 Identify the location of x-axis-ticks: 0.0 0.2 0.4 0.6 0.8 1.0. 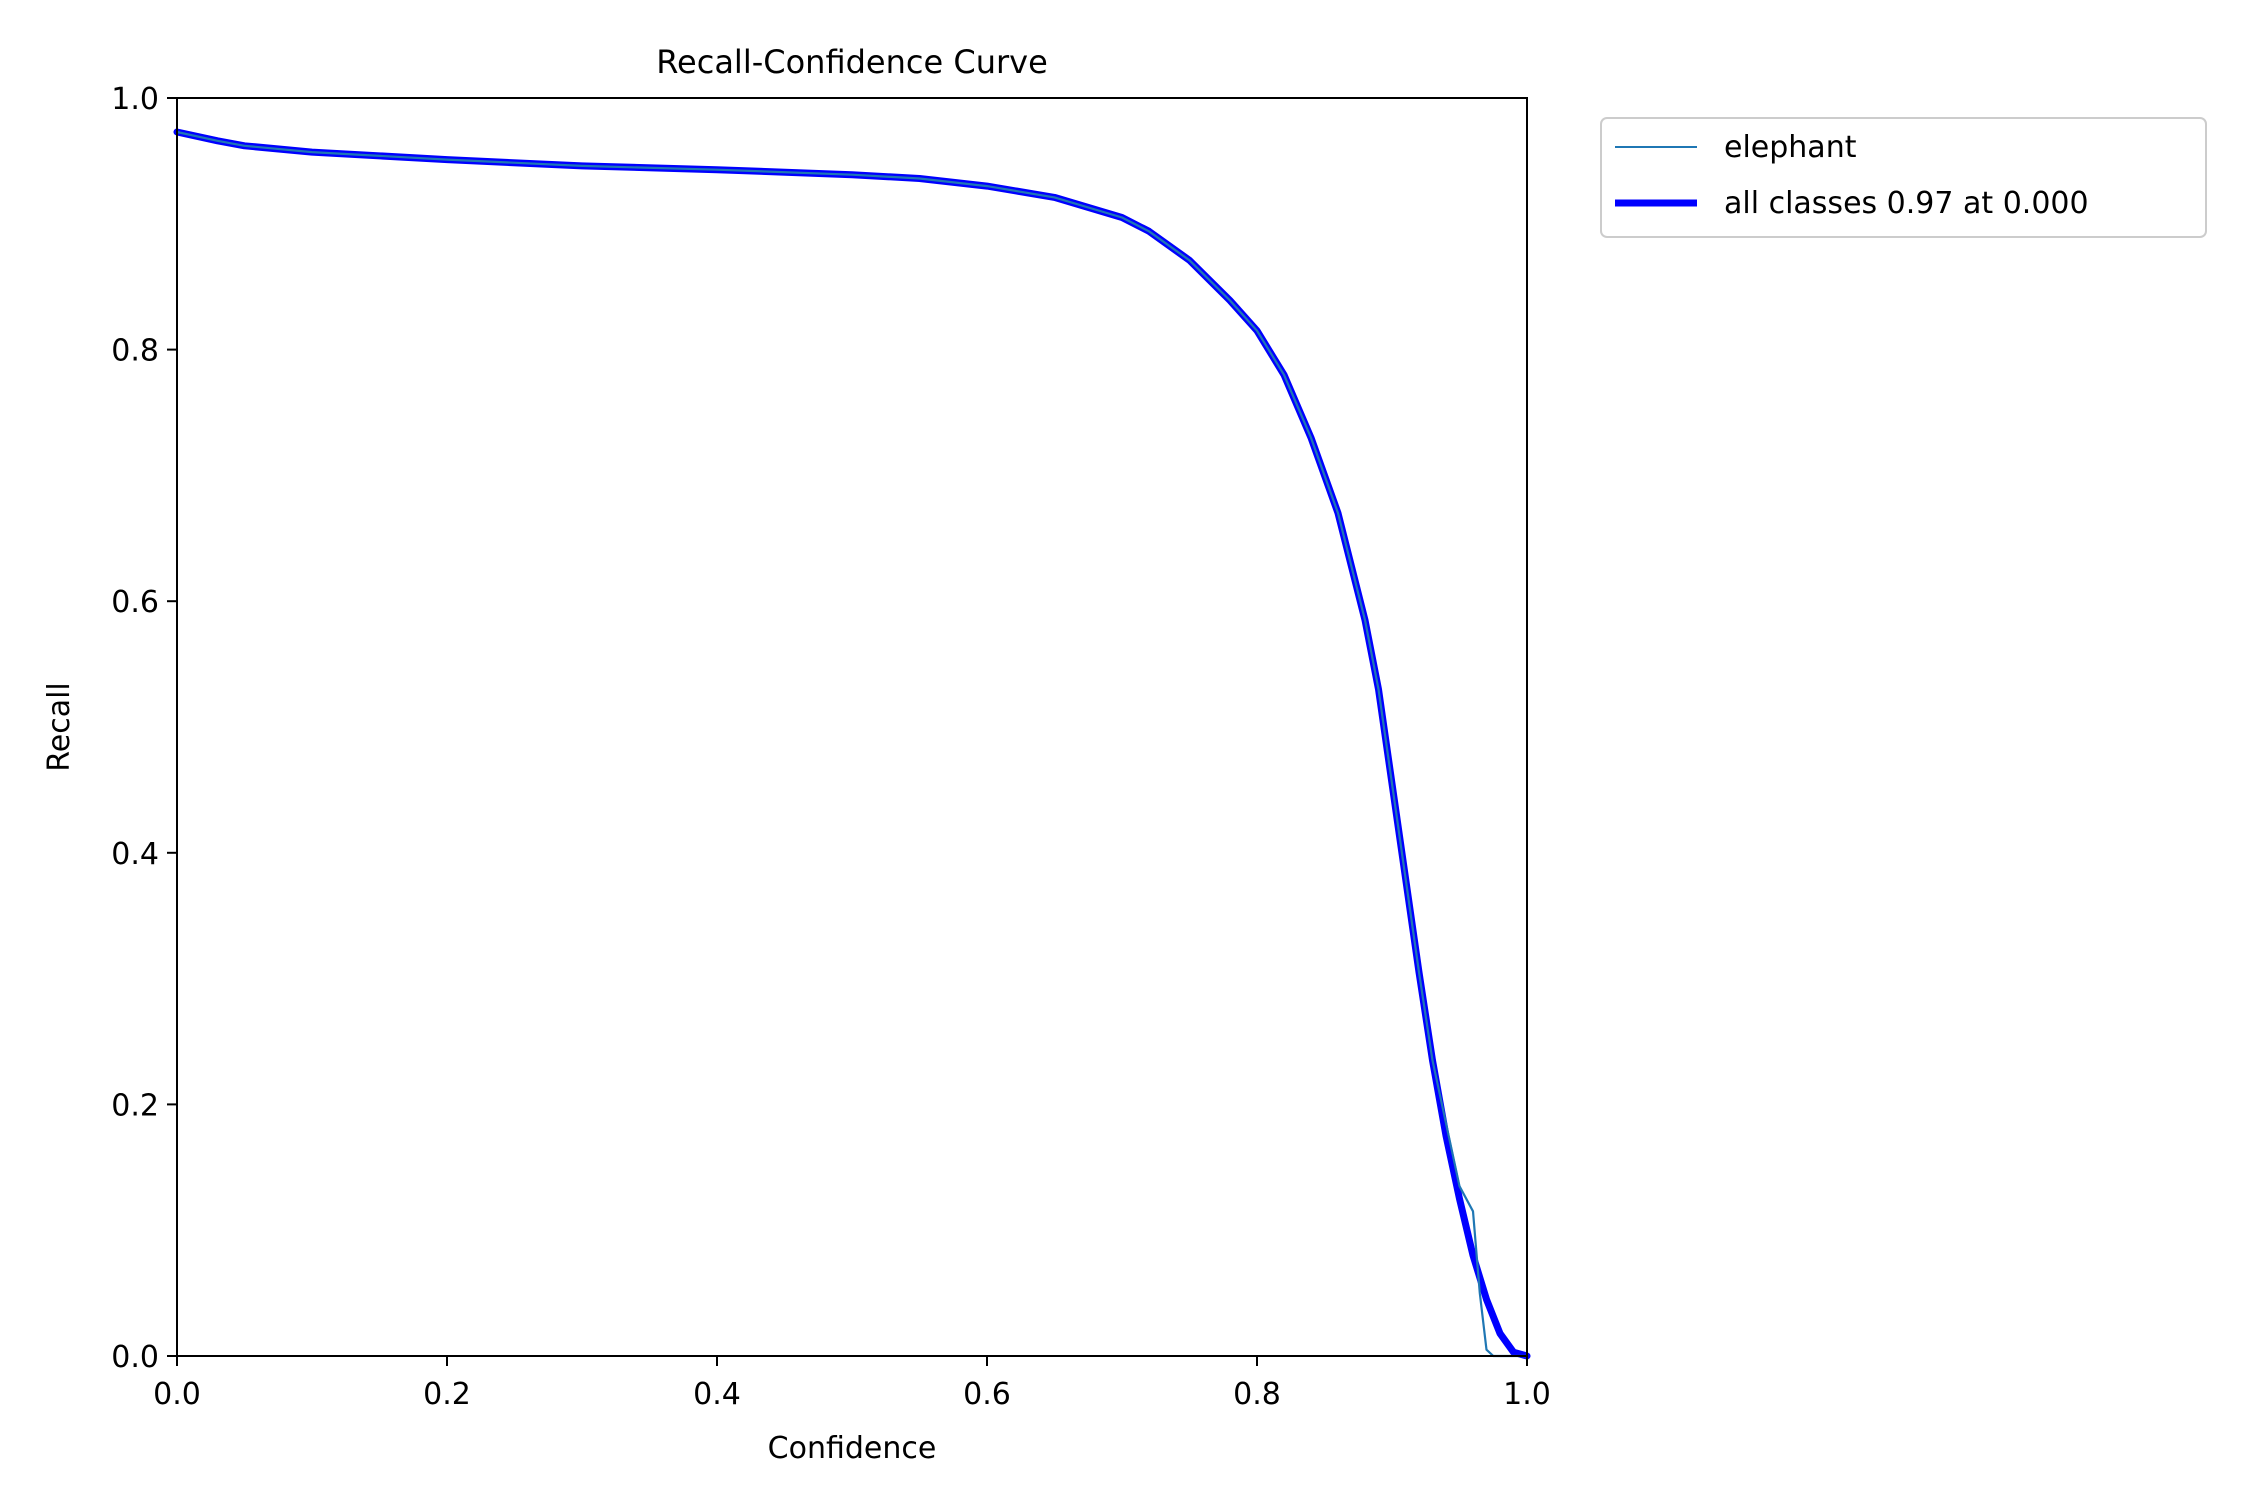
(852, 1384).